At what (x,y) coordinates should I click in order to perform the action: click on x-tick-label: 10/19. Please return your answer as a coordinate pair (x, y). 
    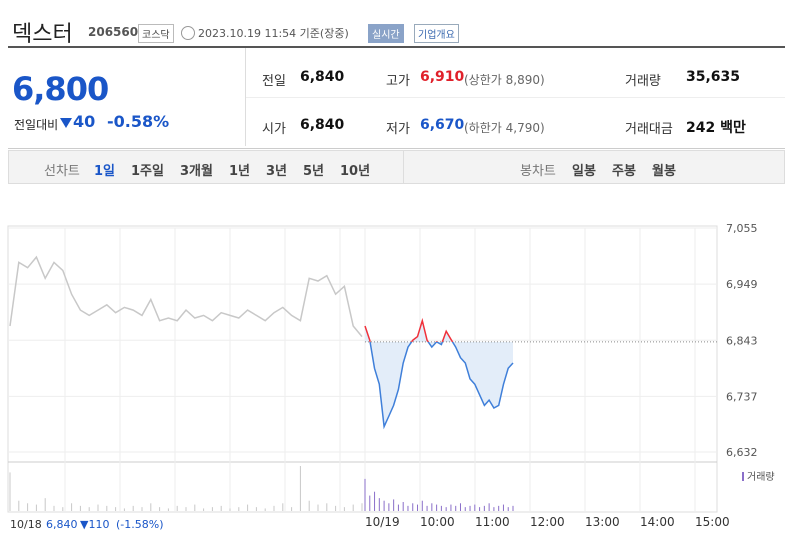
    Looking at the image, I should click on (382, 522).